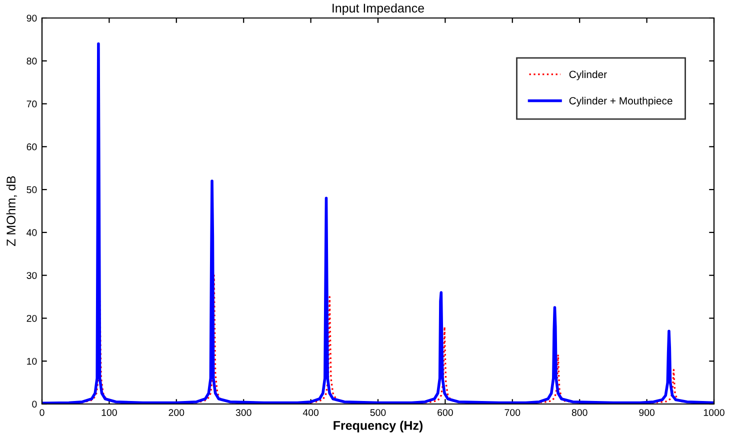 The width and height of the screenshot is (730, 441). What do you see at coordinates (445, 412) in the screenshot?
I see `x-tick-label: 600` at bounding box center [445, 412].